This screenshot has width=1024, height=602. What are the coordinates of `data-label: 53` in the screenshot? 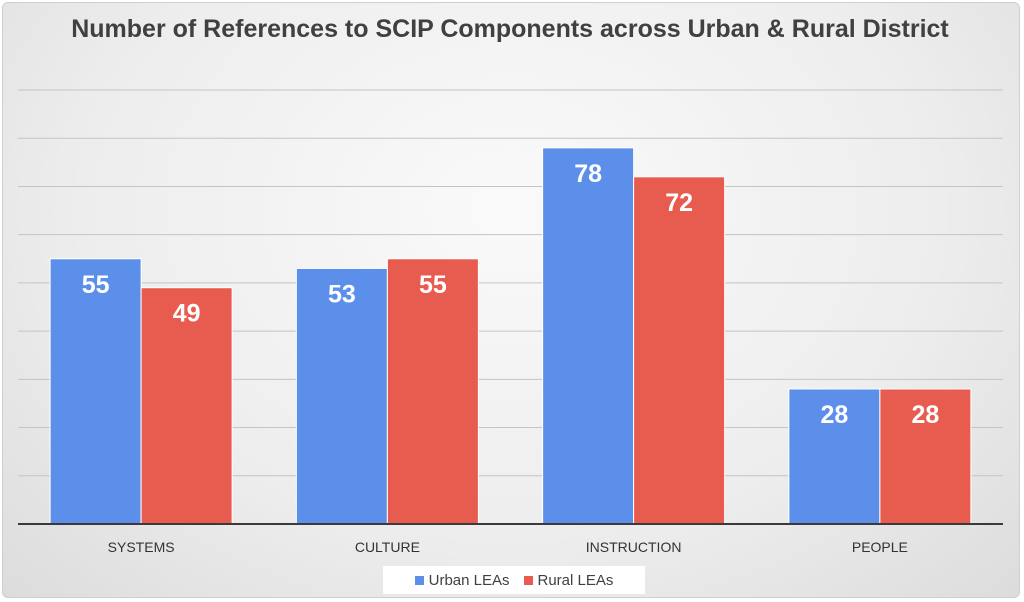 It's located at (342, 294).